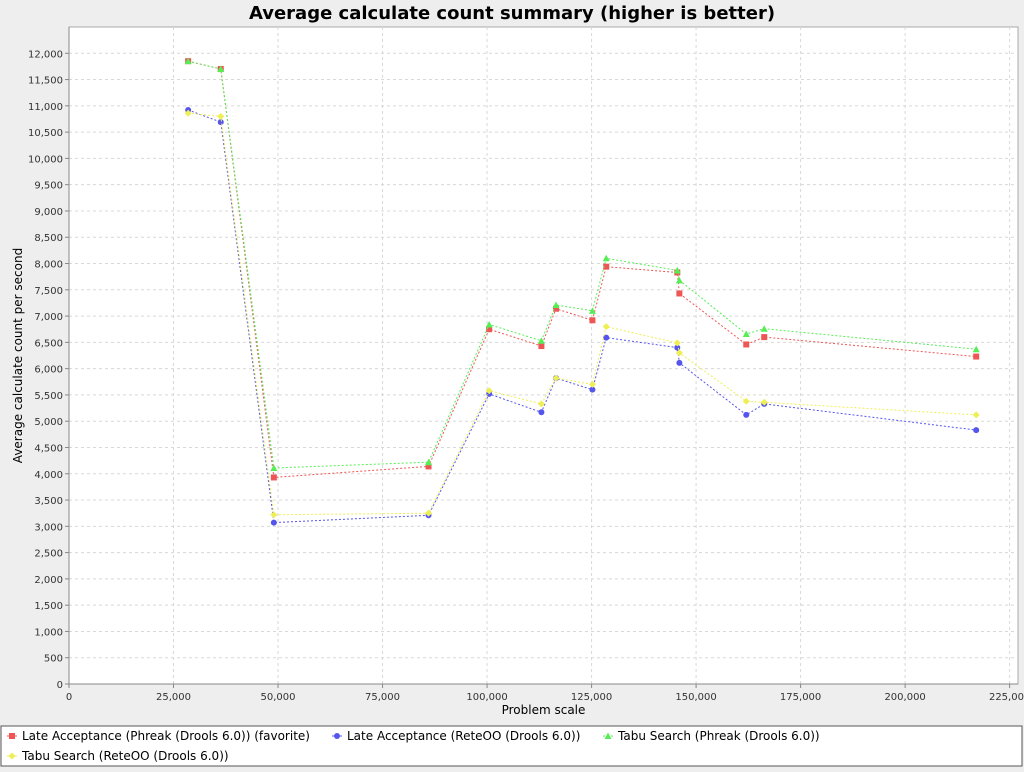  What do you see at coordinates (48, 212) in the screenshot?
I see `y-tick-label: 9,000` at bounding box center [48, 212].